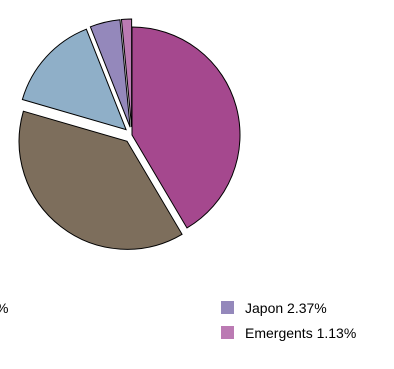 This screenshot has height=369, width=394. What do you see at coordinates (286, 308) in the screenshot?
I see `legend-label-japon: Japon 2.37%` at bounding box center [286, 308].